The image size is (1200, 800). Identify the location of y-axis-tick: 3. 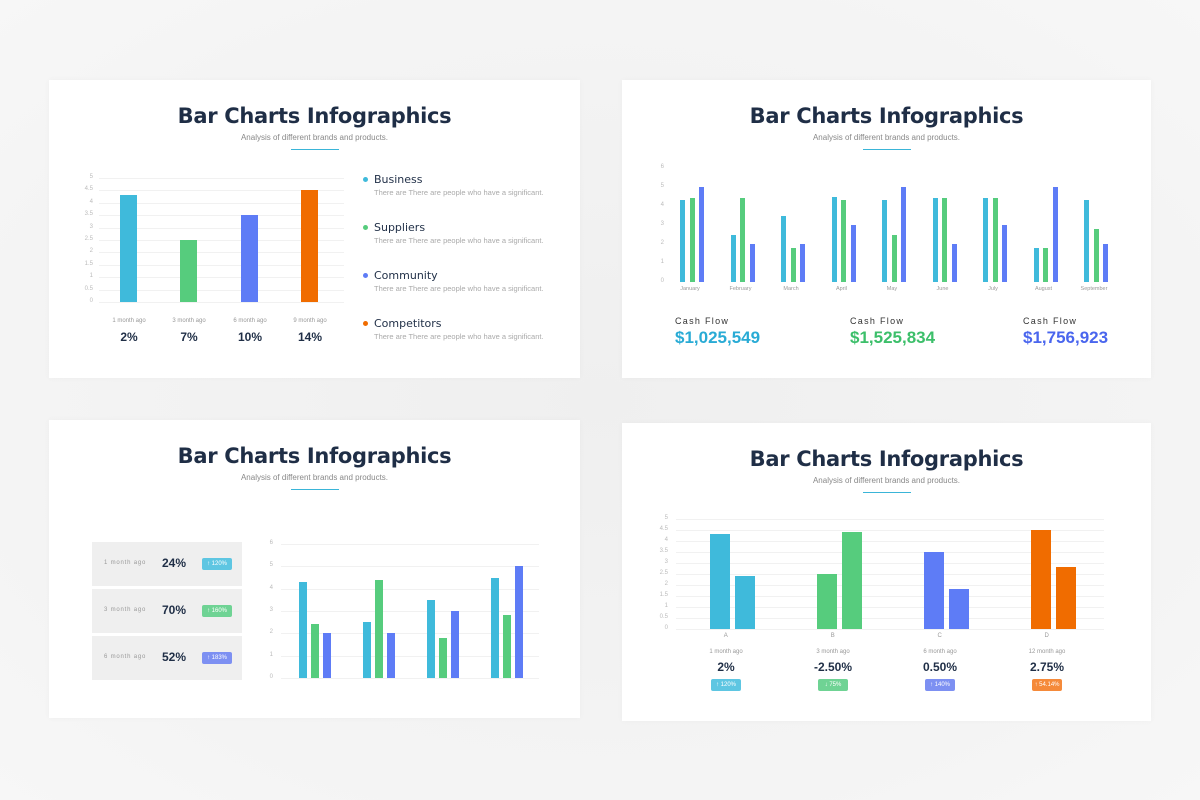
(271, 610).